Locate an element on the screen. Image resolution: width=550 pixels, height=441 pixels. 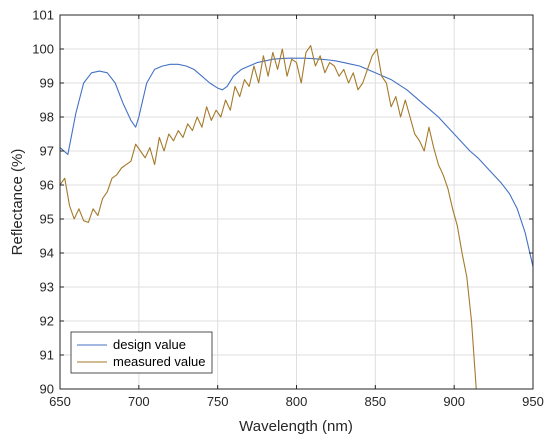
x-tick-label: 700 is located at coordinates (139, 401).